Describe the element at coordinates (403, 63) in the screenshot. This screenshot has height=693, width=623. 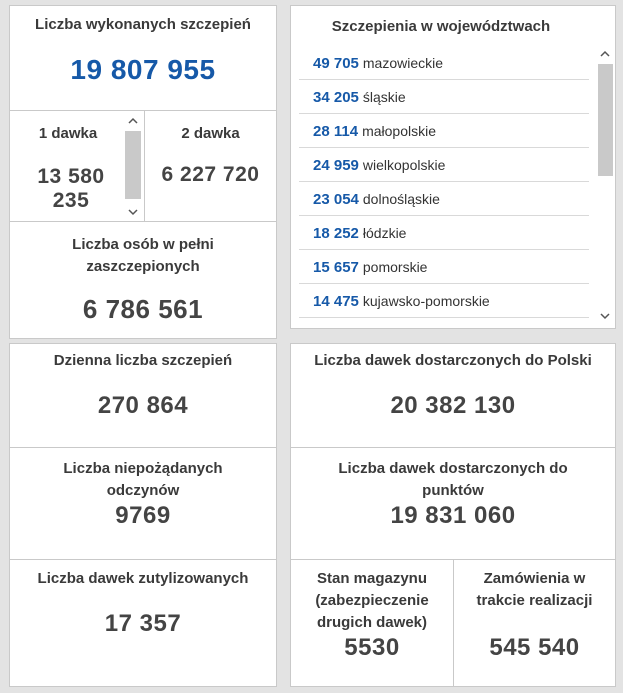
I see `voivodeship-name: mazowieckie` at that location.